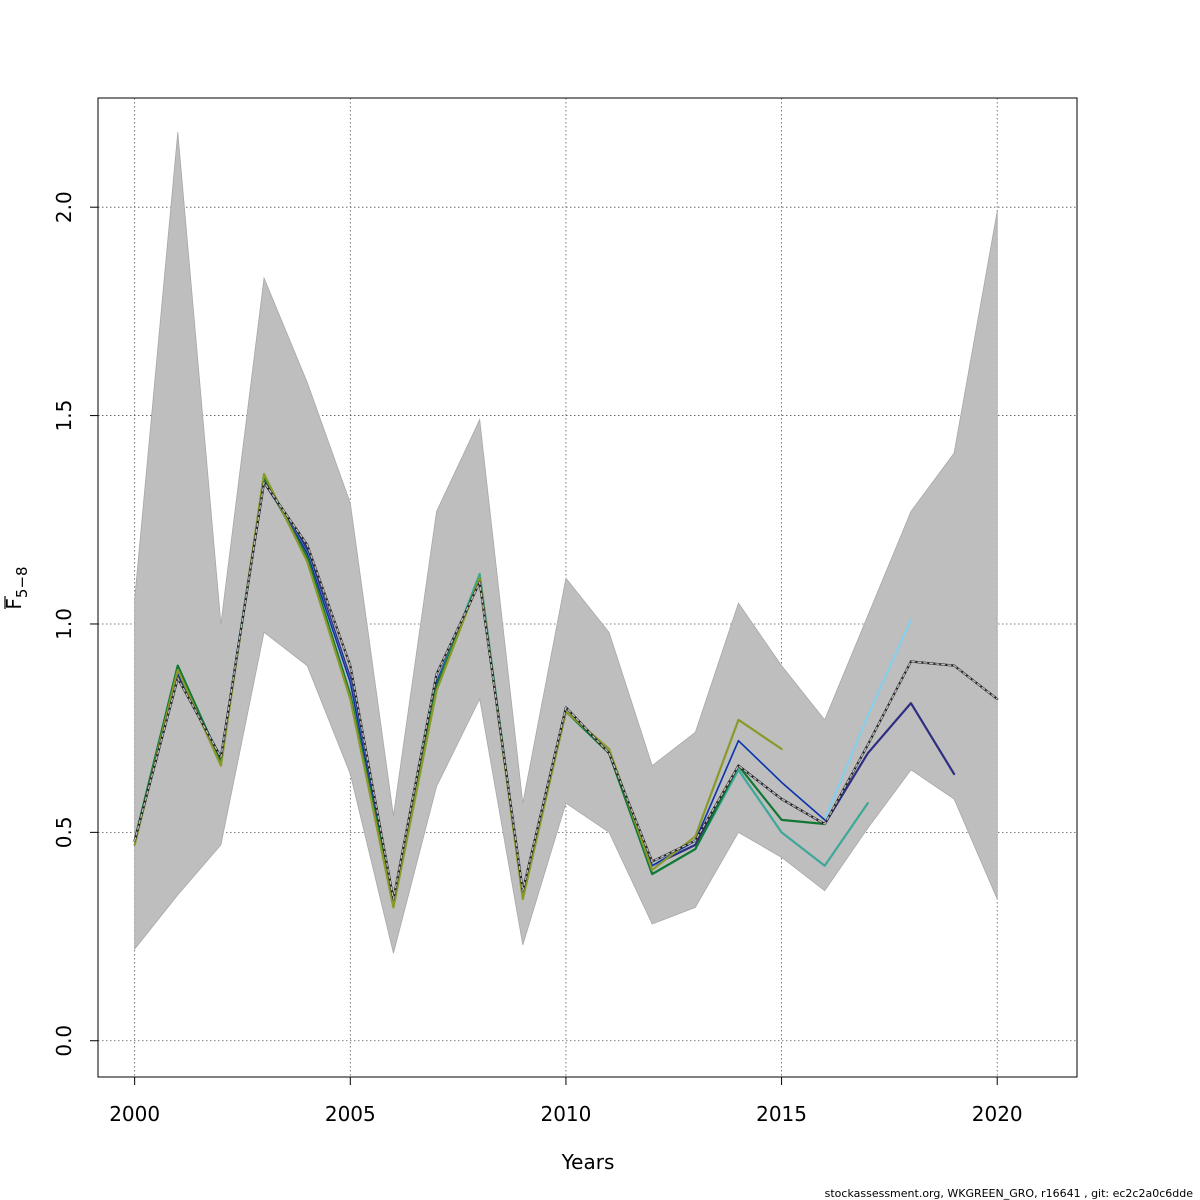  I want to click on x-tick-label-2020: 2020, so click(997, 1114).